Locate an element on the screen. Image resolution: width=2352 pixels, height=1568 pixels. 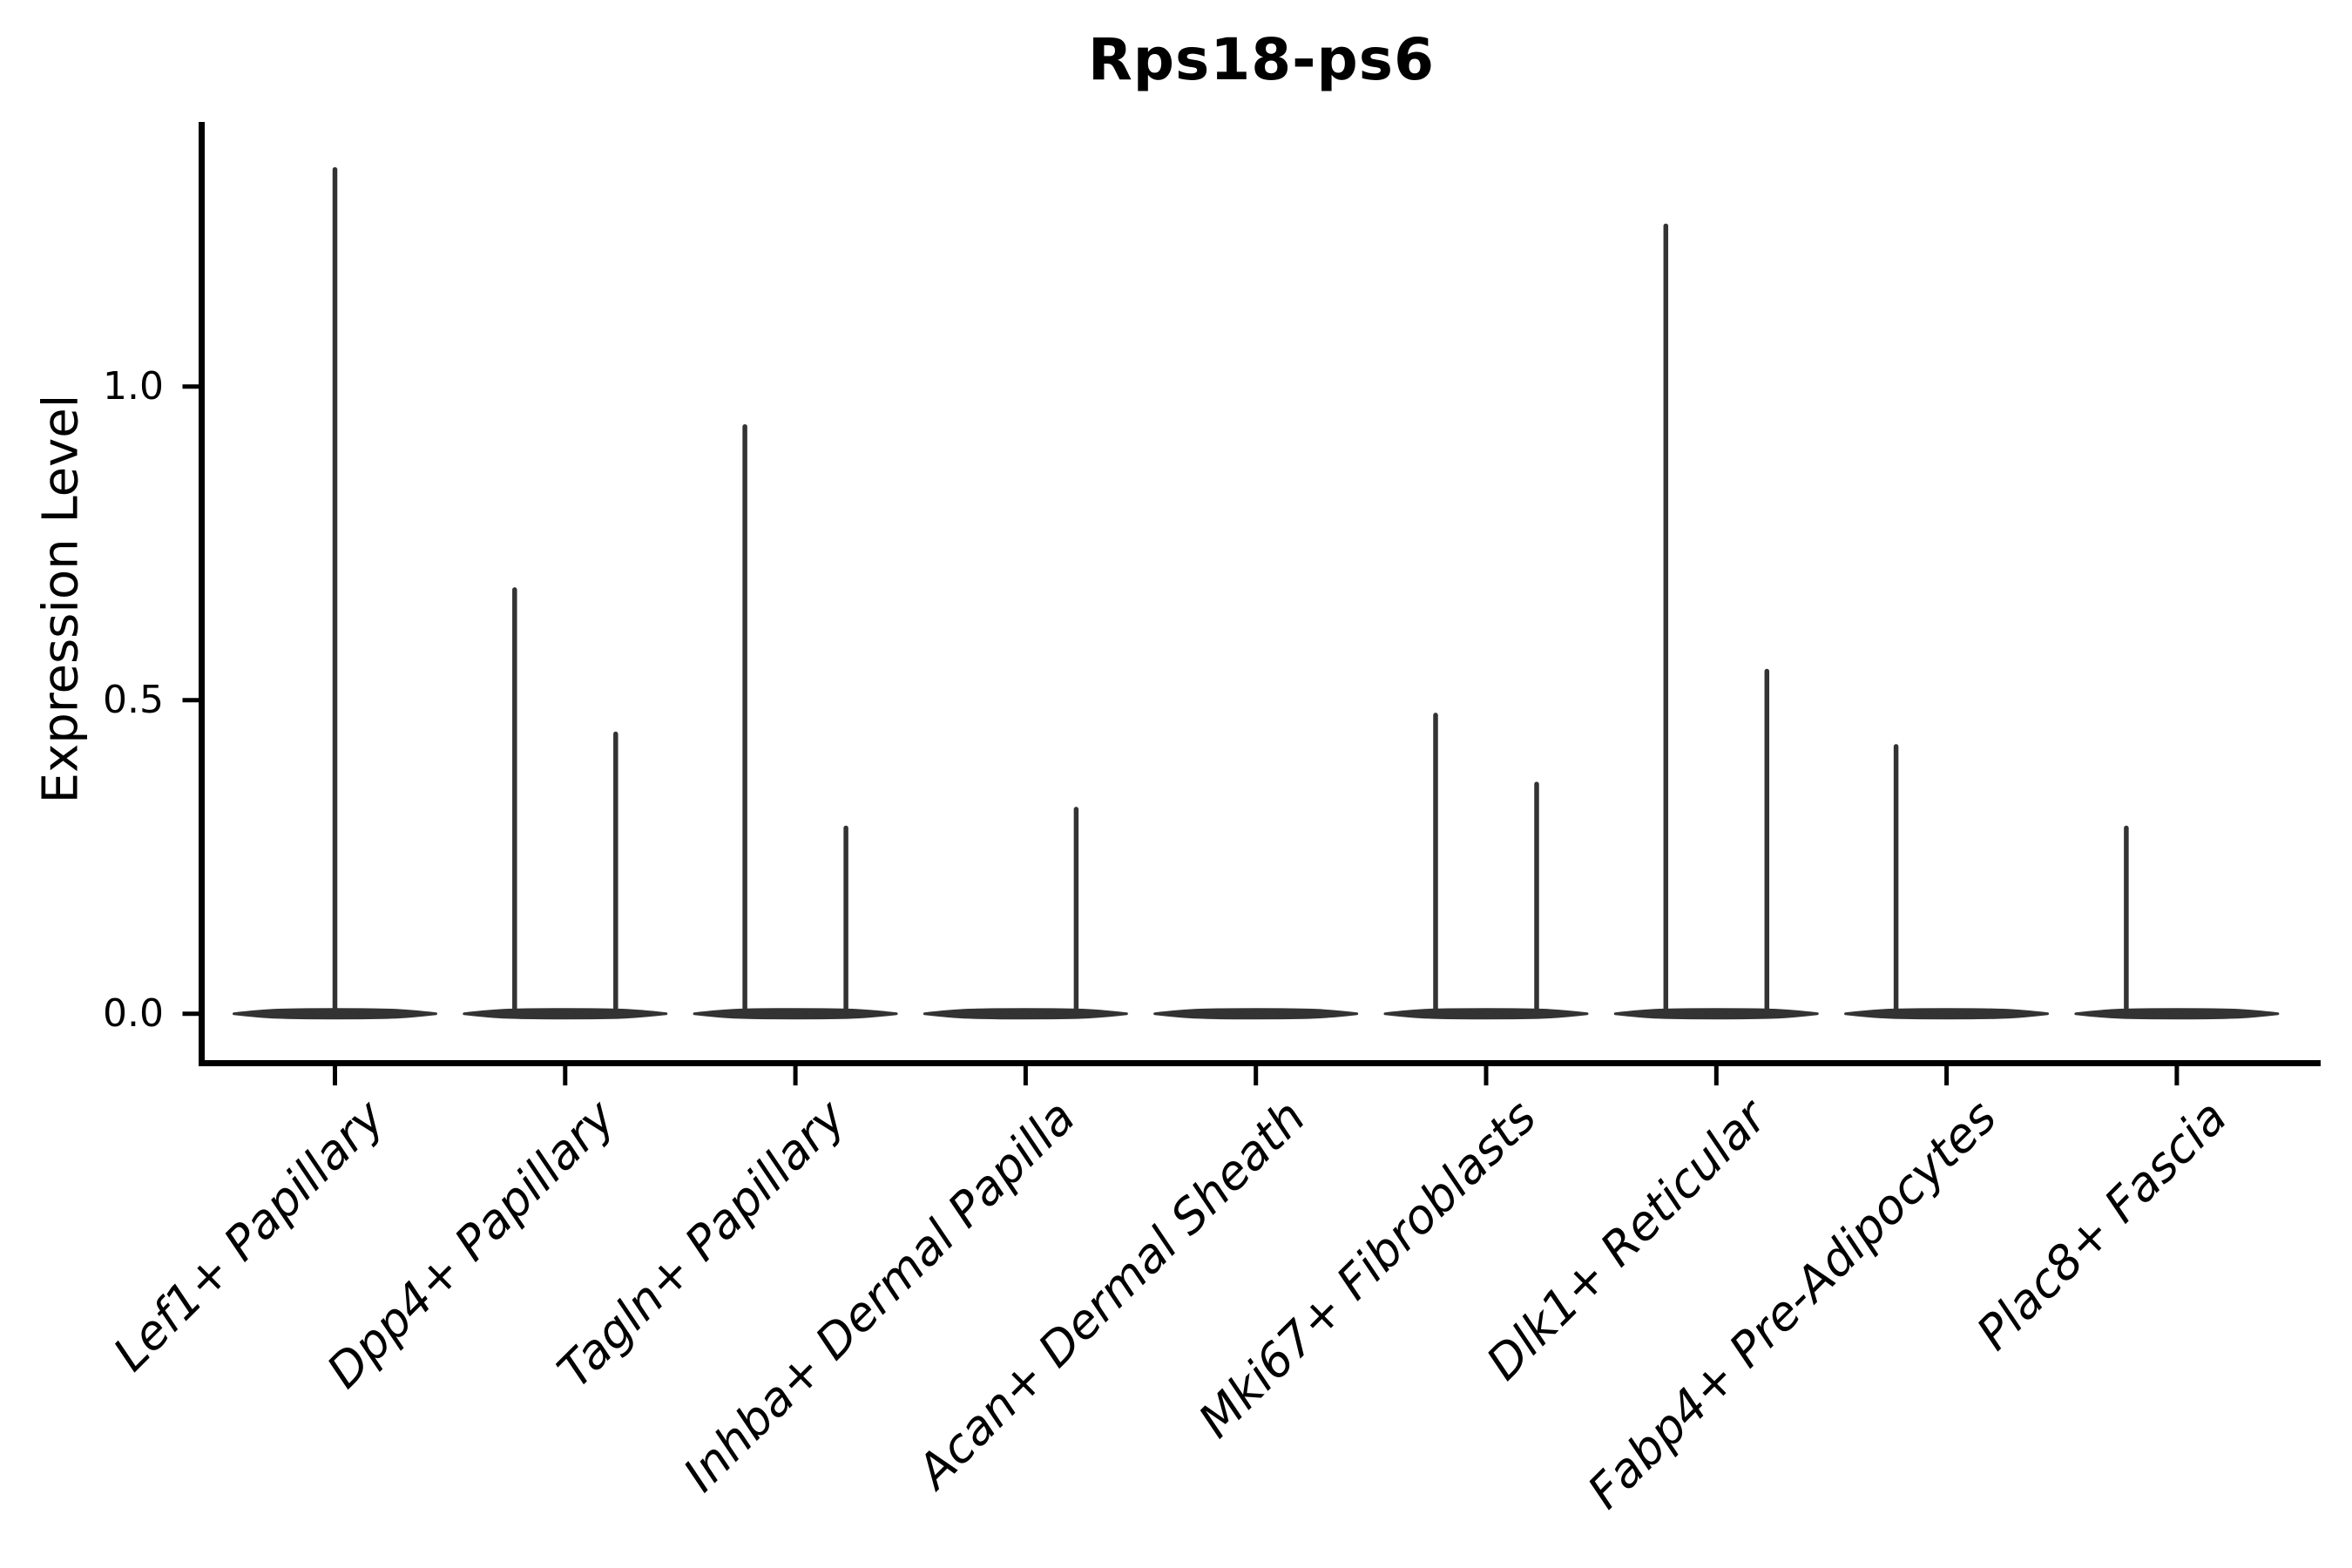
y-tick-label: 0.5 is located at coordinates (134, 699).